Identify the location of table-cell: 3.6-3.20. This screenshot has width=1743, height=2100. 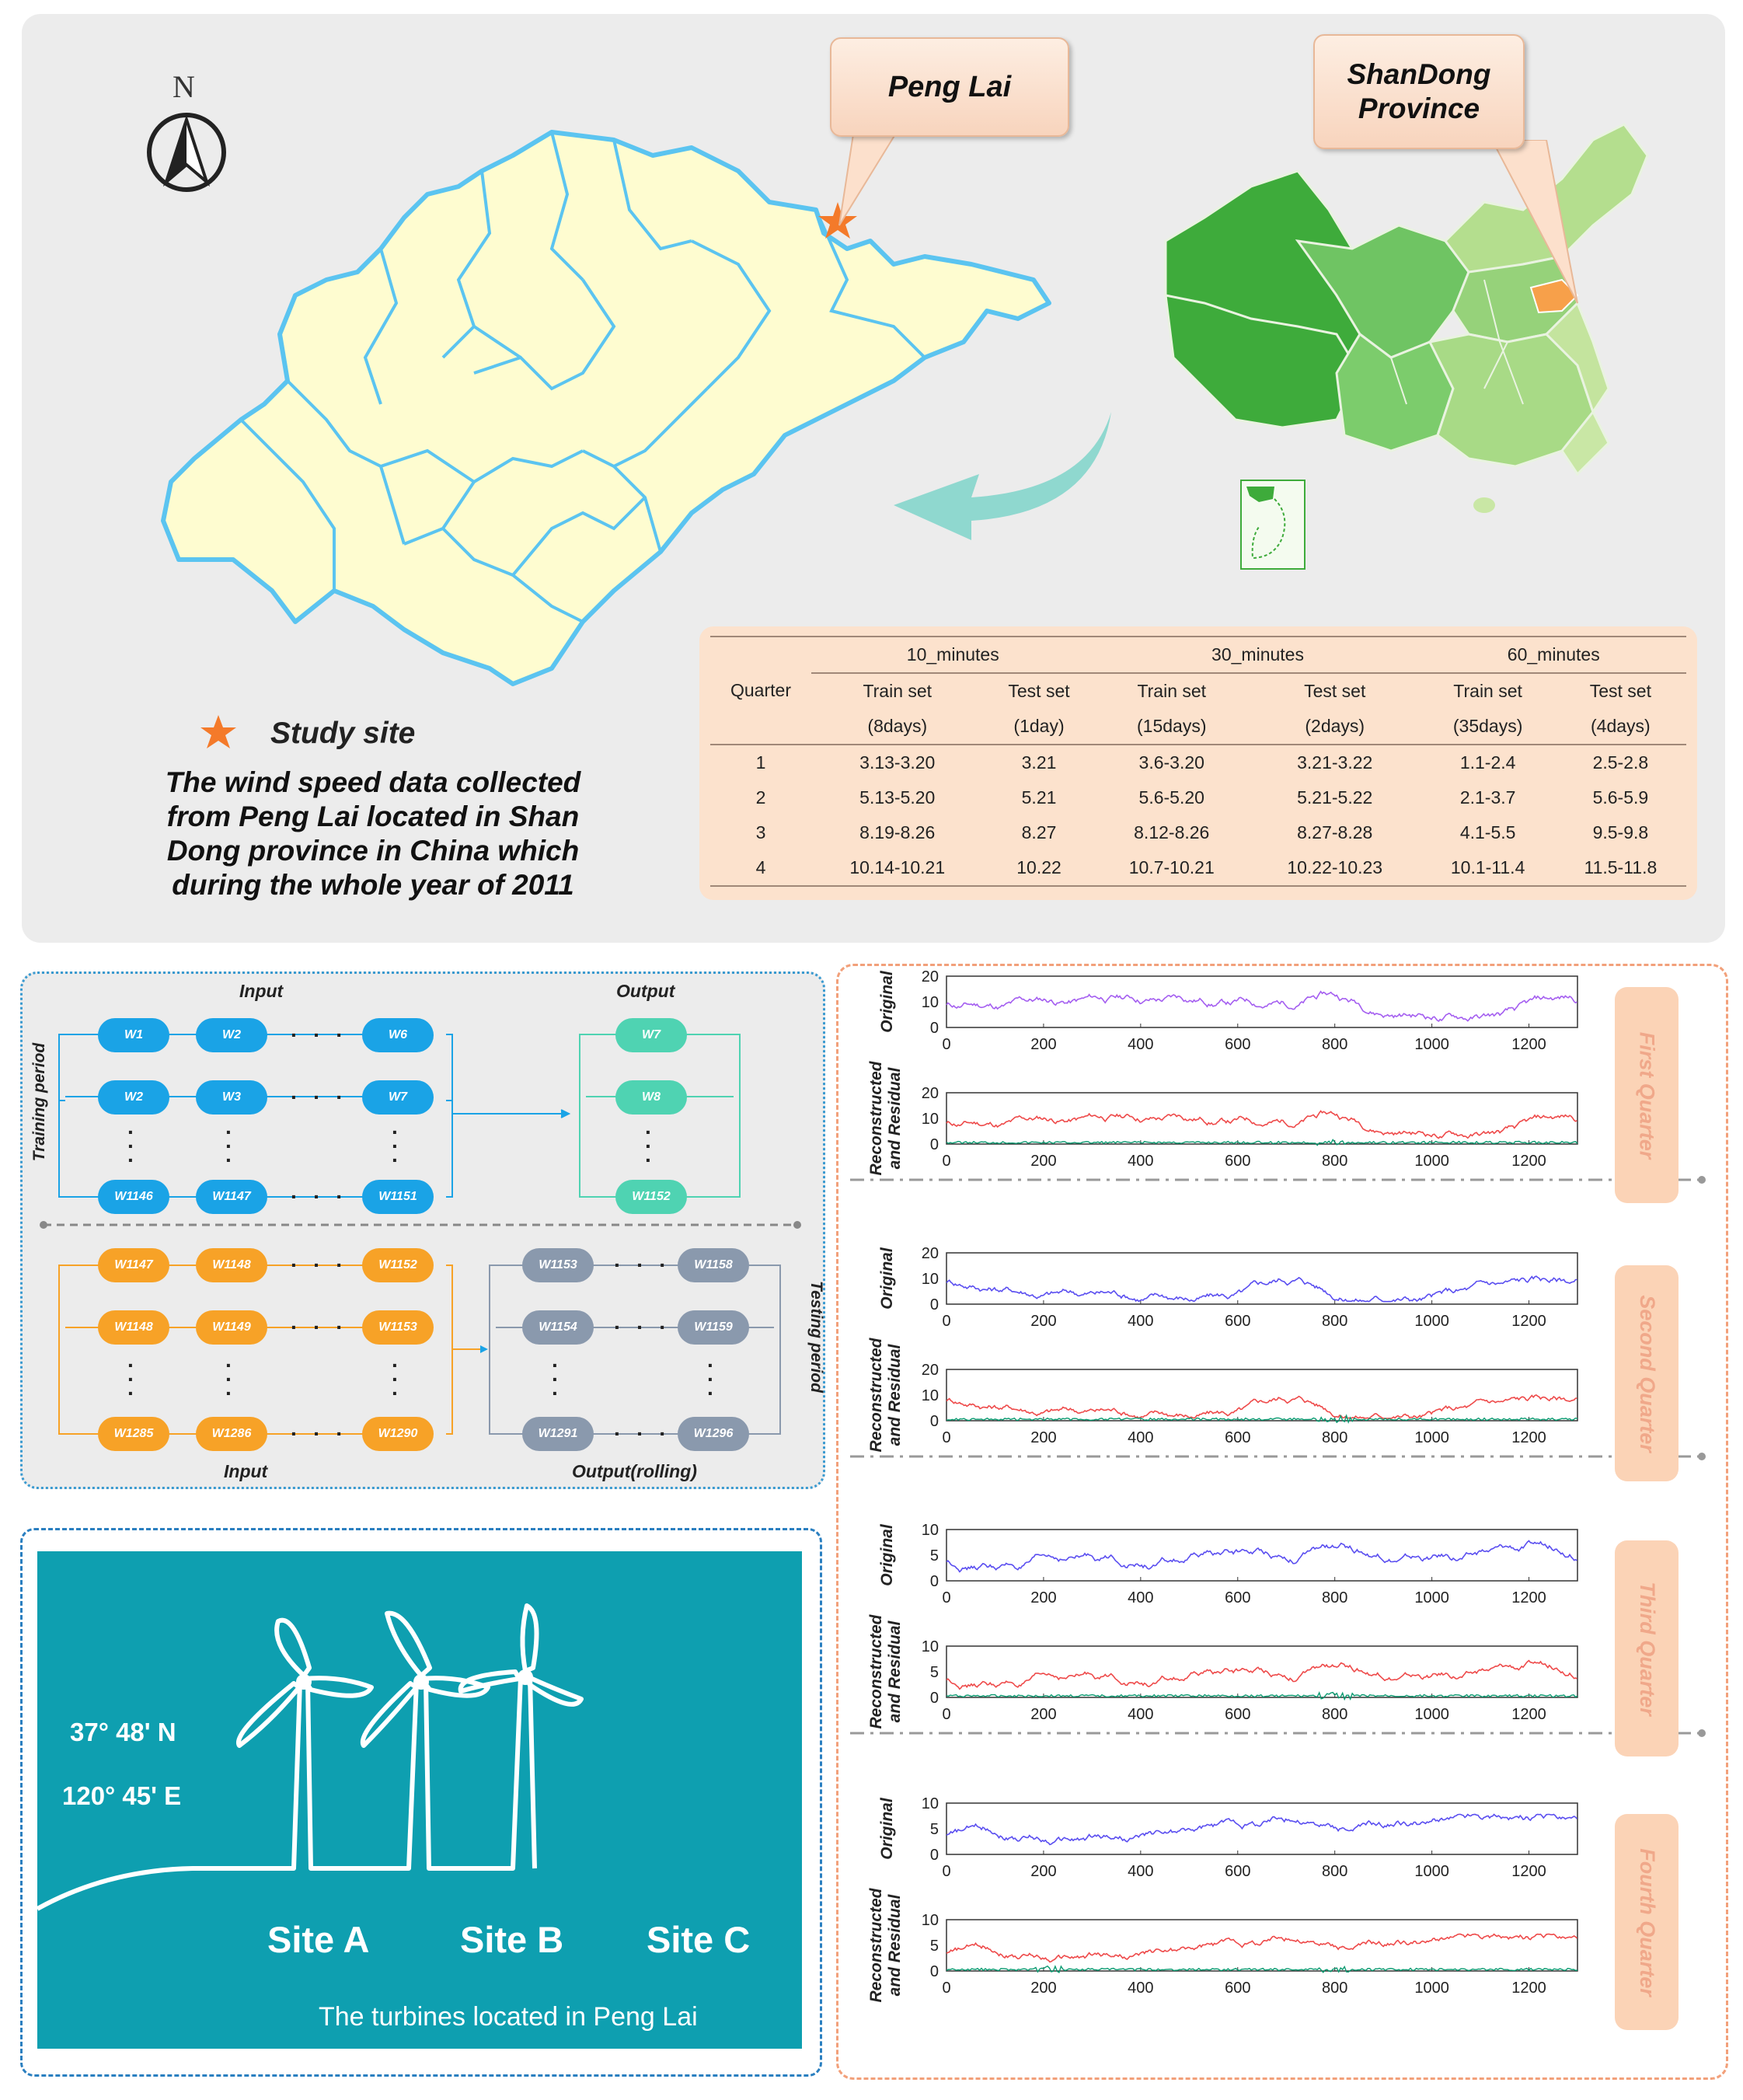
(1171, 762).